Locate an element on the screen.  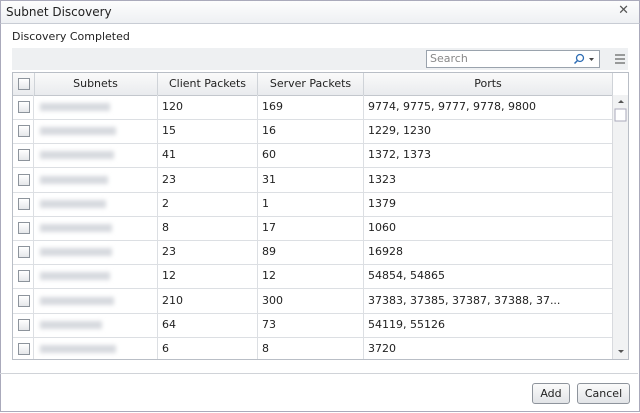
table-row: 6 8 3720 is located at coordinates (313, 348).